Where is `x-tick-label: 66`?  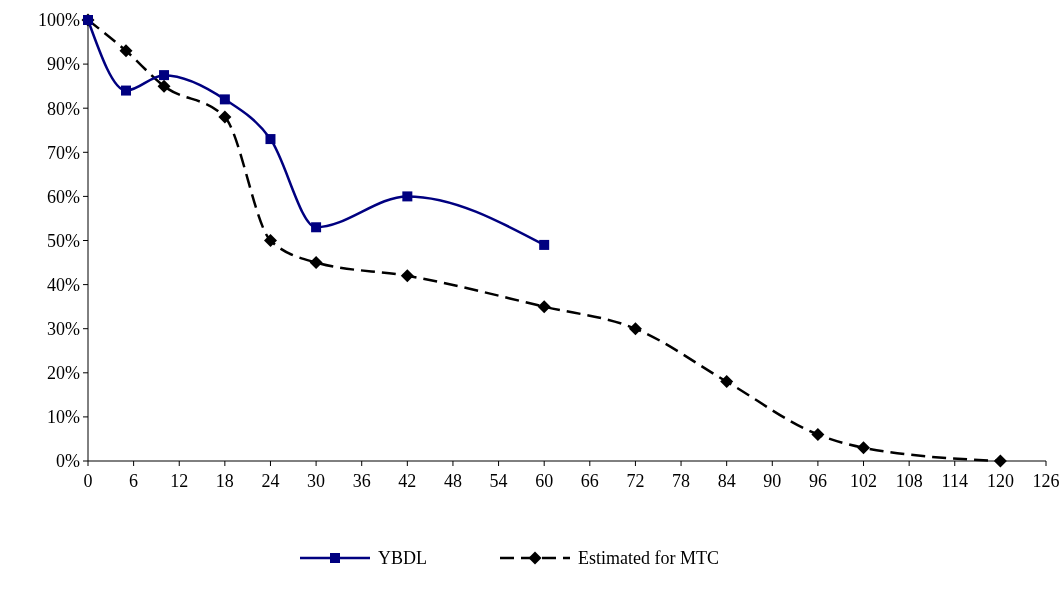 x-tick-label: 66 is located at coordinates (589, 481).